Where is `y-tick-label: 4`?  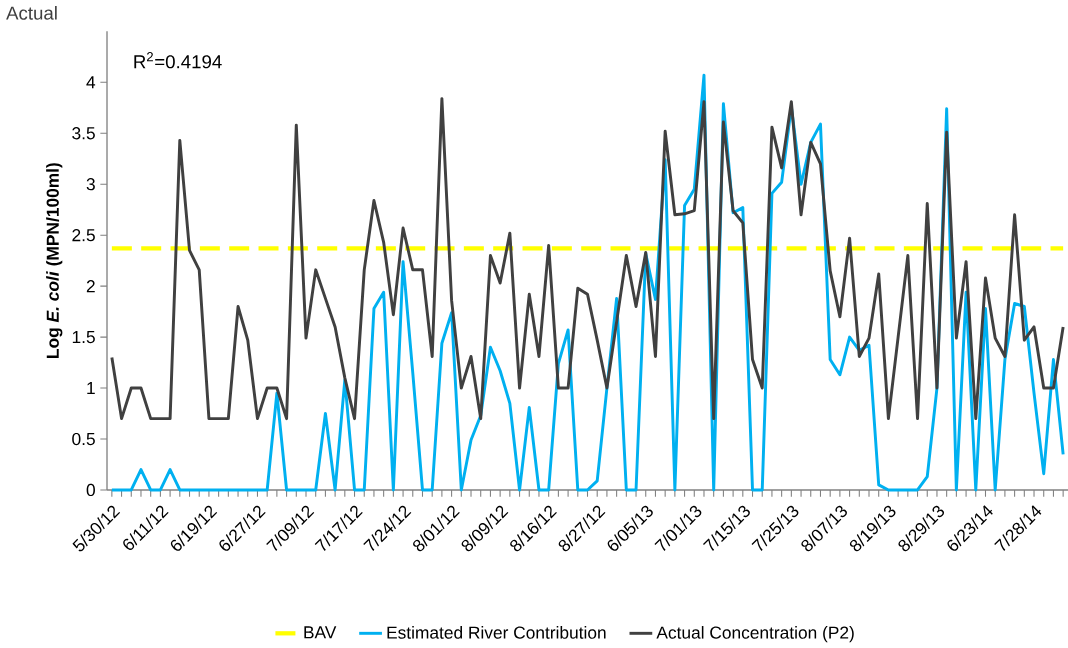
y-tick-label: 4 is located at coordinates (91, 82).